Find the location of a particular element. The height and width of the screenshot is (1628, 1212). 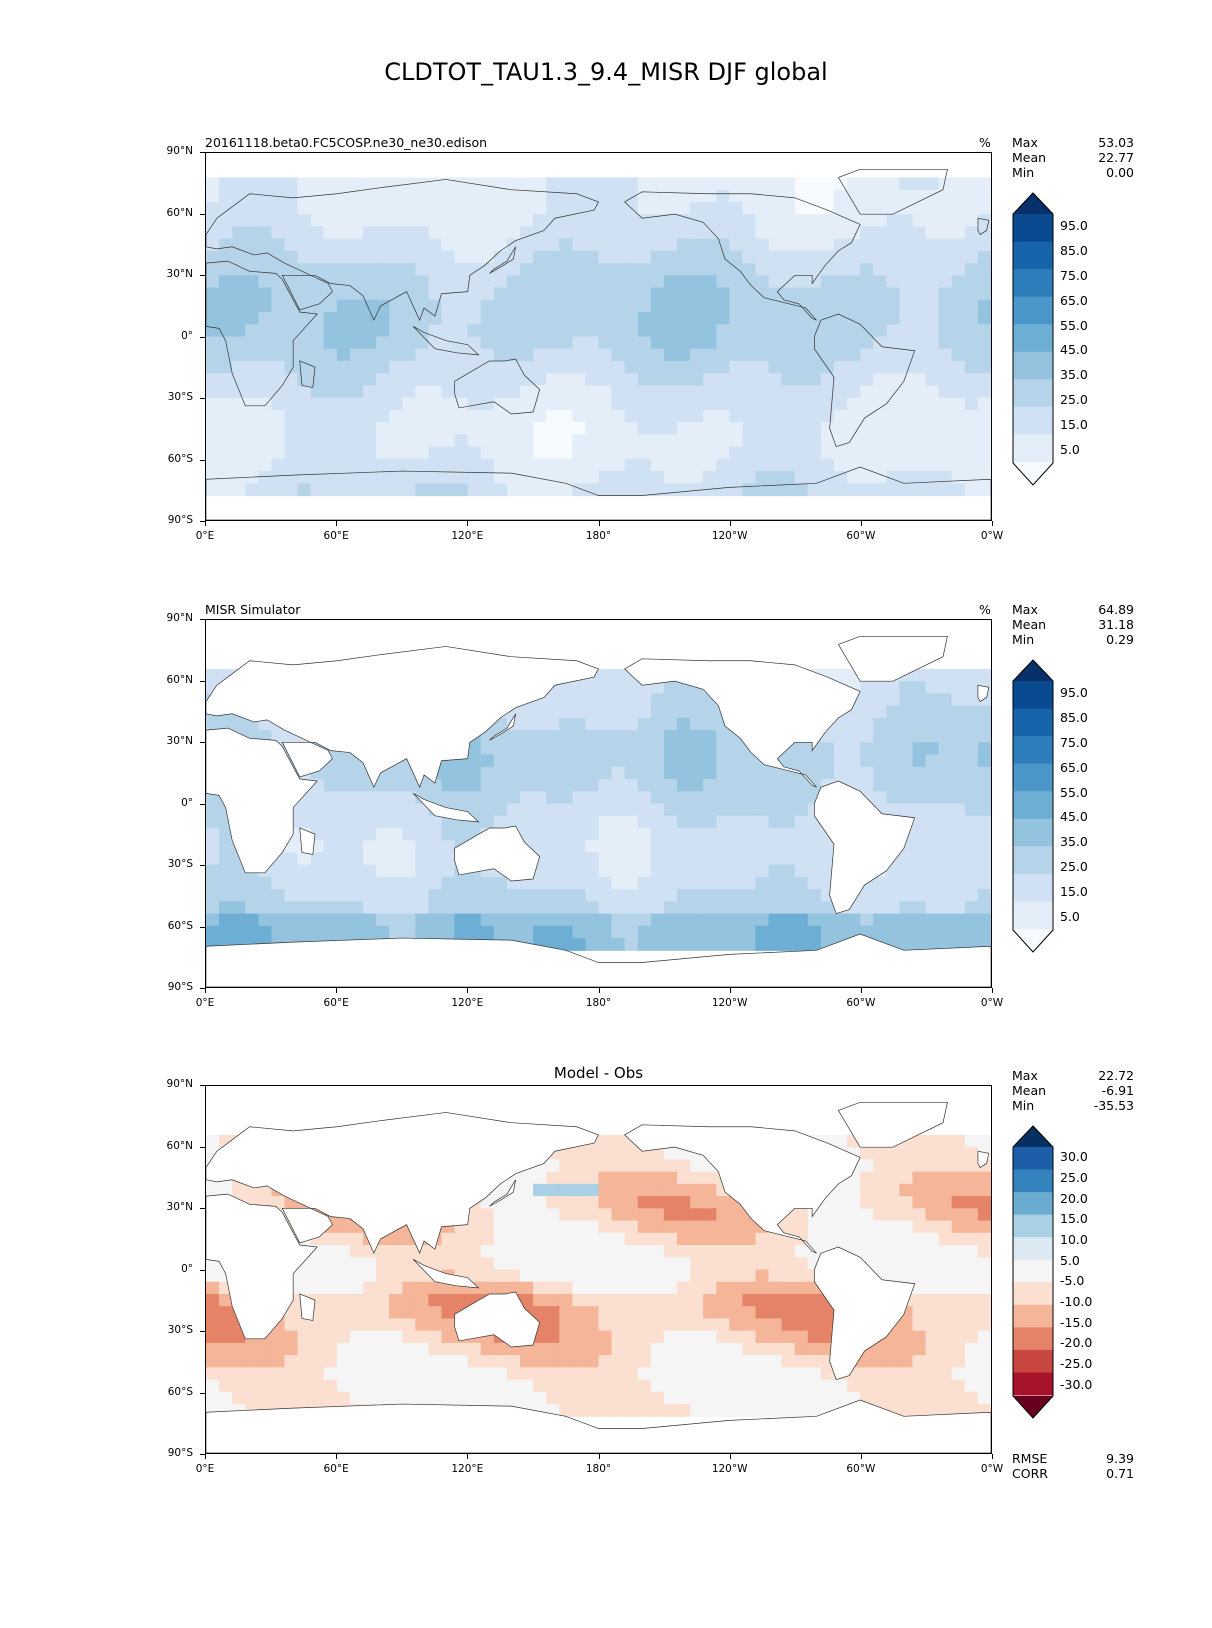

map-plot is located at coordinates (598, 1269).